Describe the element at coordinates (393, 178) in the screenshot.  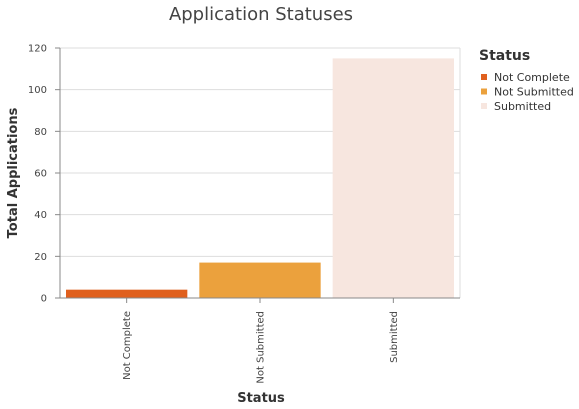
I see `bar-submitted` at that location.